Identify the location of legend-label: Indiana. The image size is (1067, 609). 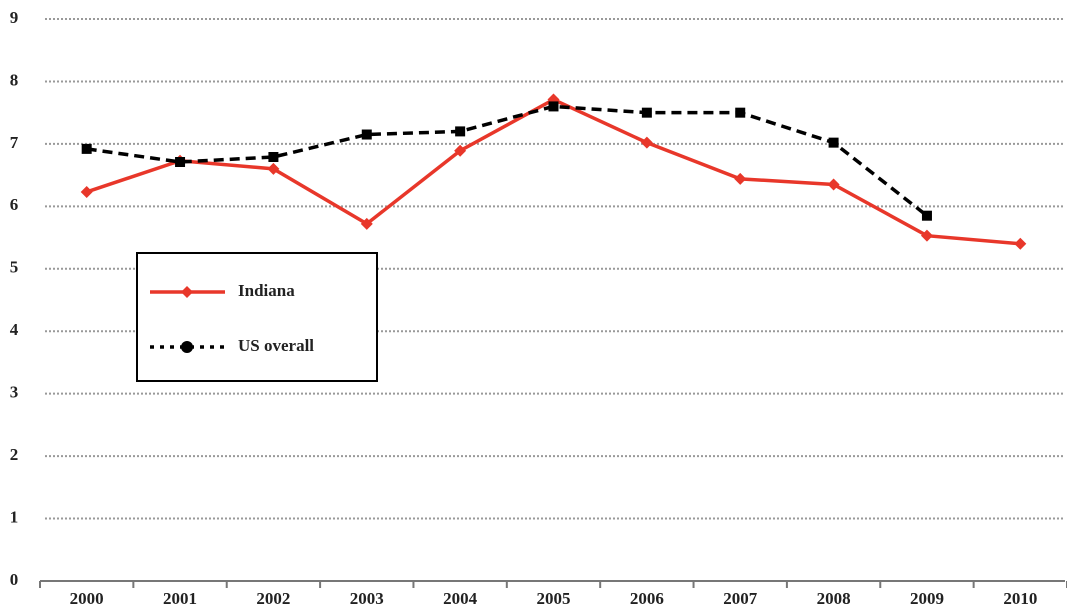
(266, 290).